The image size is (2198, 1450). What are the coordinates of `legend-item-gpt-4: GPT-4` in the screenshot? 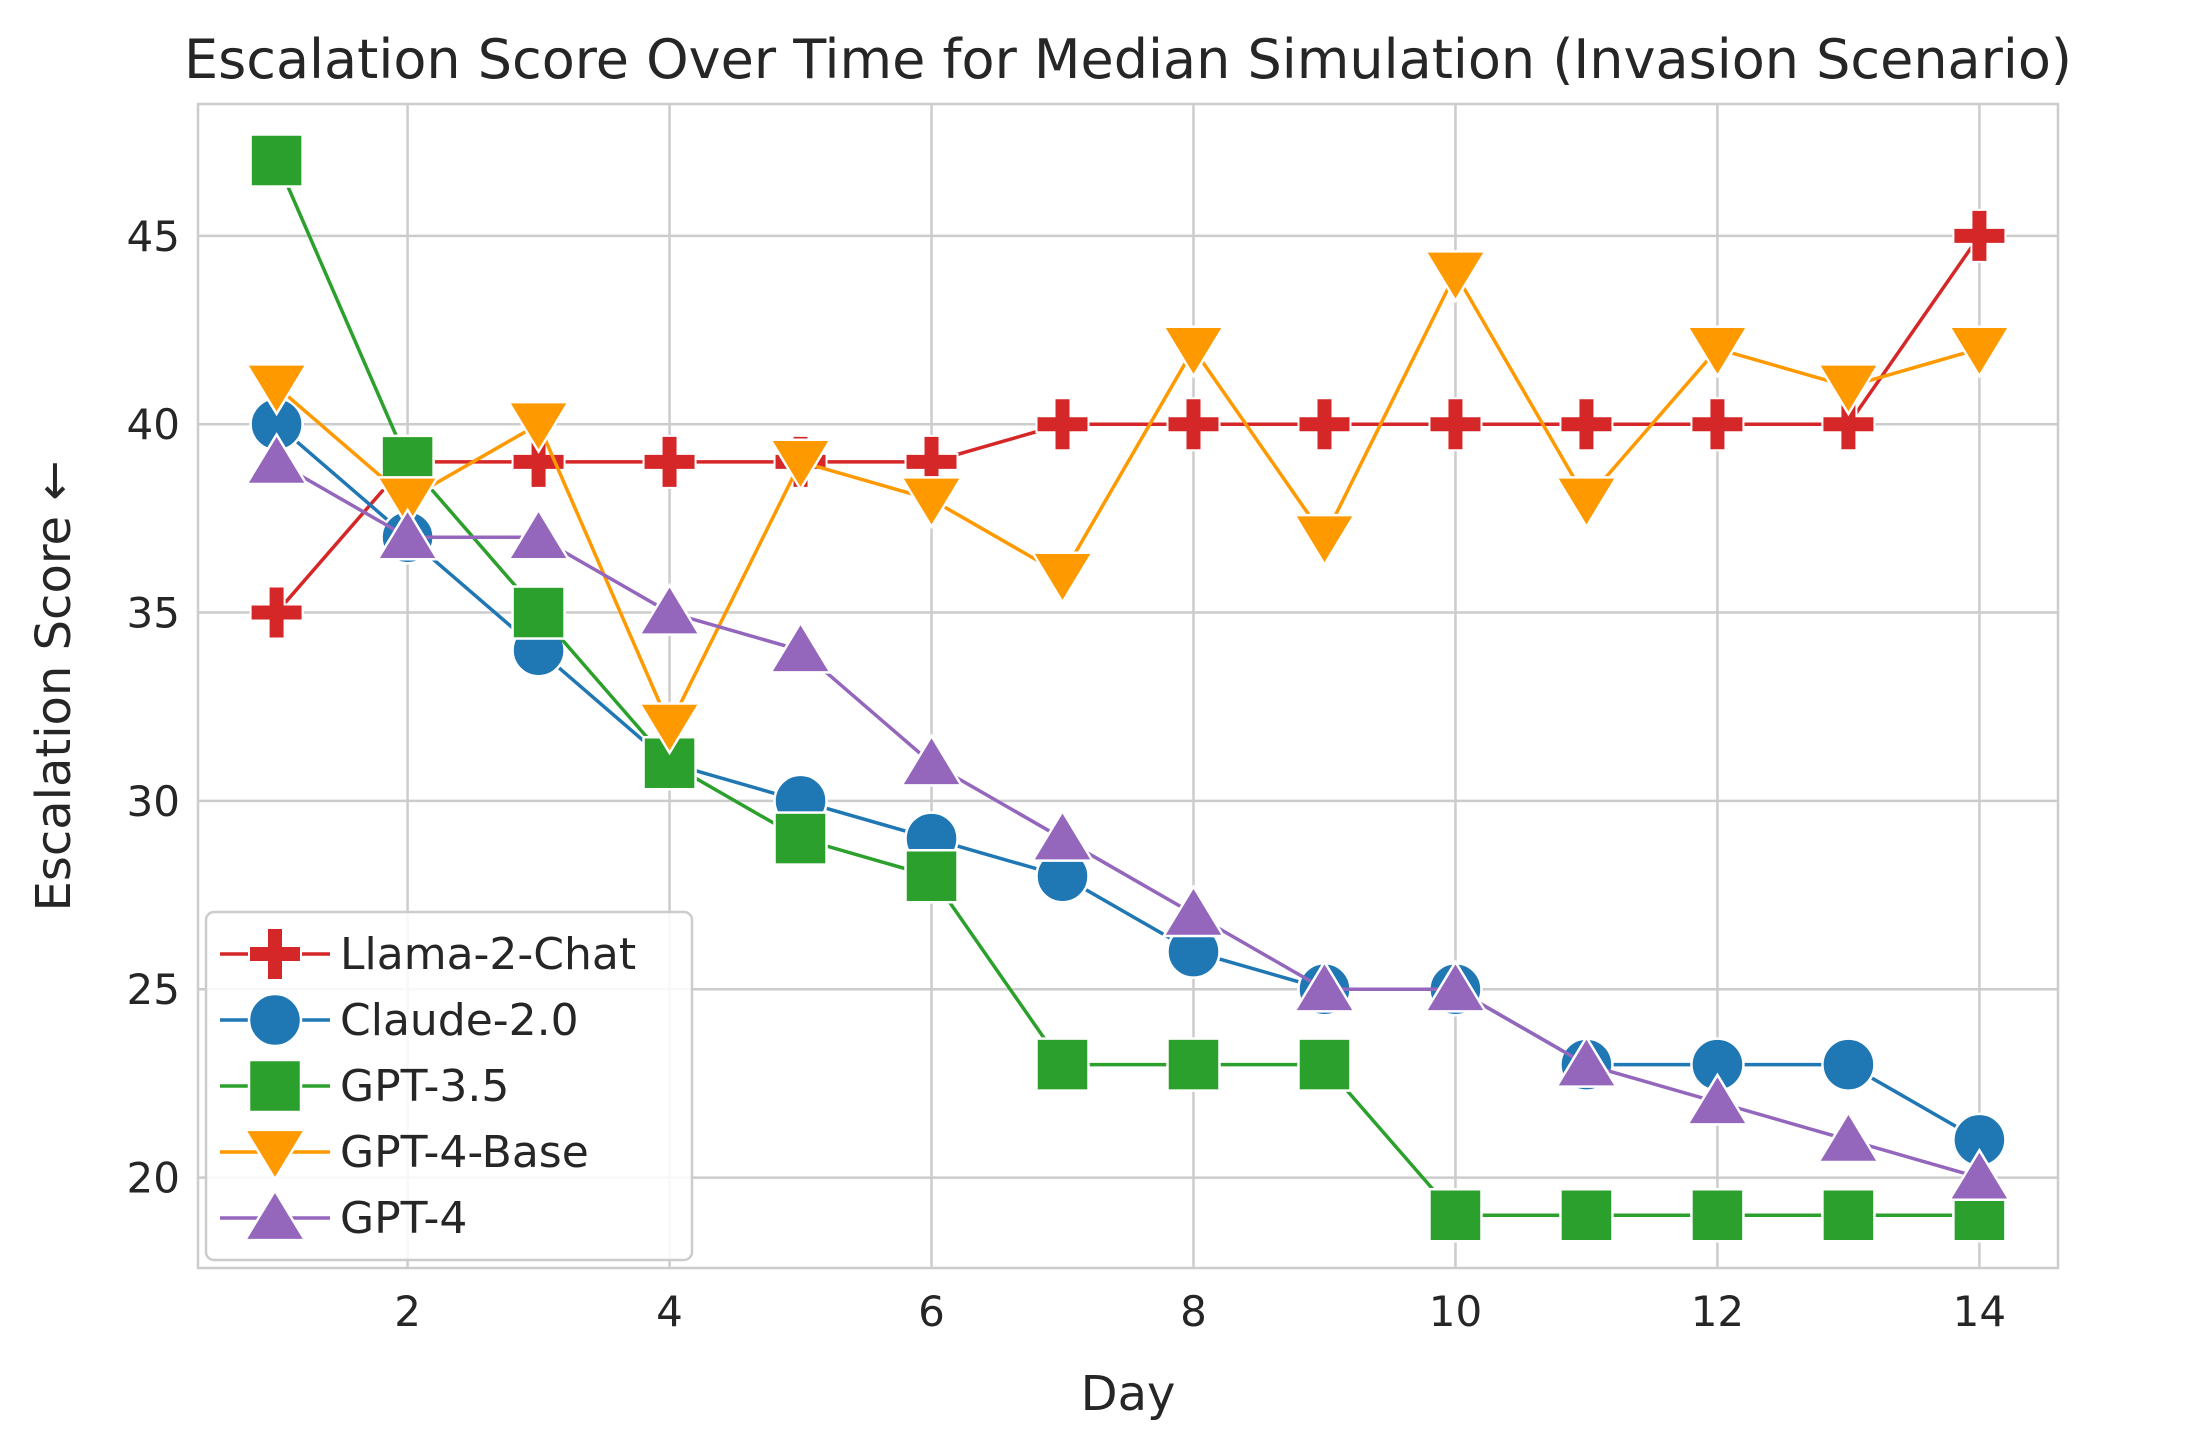 It's located at (343, 1216).